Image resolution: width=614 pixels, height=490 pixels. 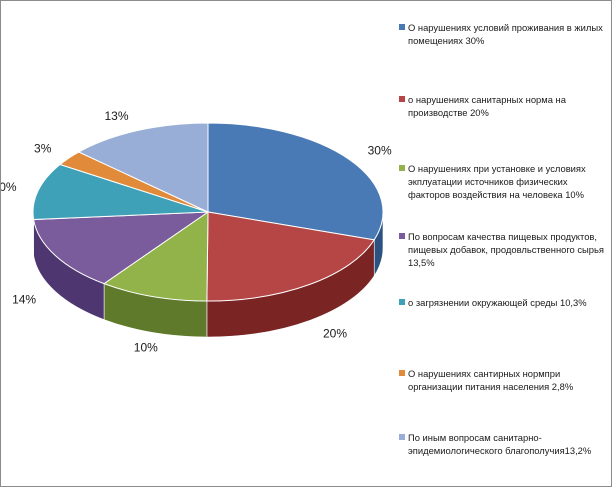 What do you see at coordinates (9, 187) in the screenshot?
I see `data-label-5: 10%` at bounding box center [9, 187].